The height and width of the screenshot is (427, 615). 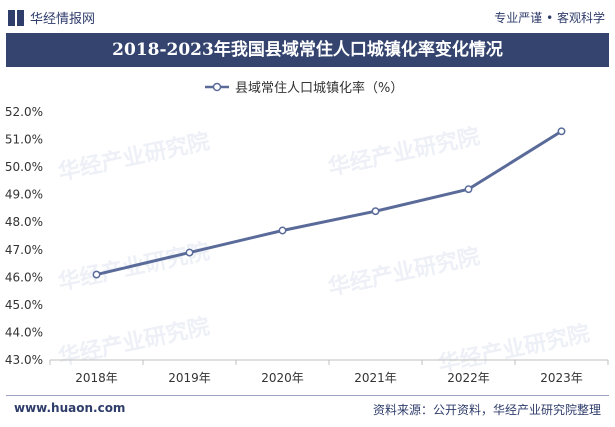 What do you see at coordinates (282, 378) in the screenshot?
I see `x-tick-label: 2020年` at bounding box center [282, 378].